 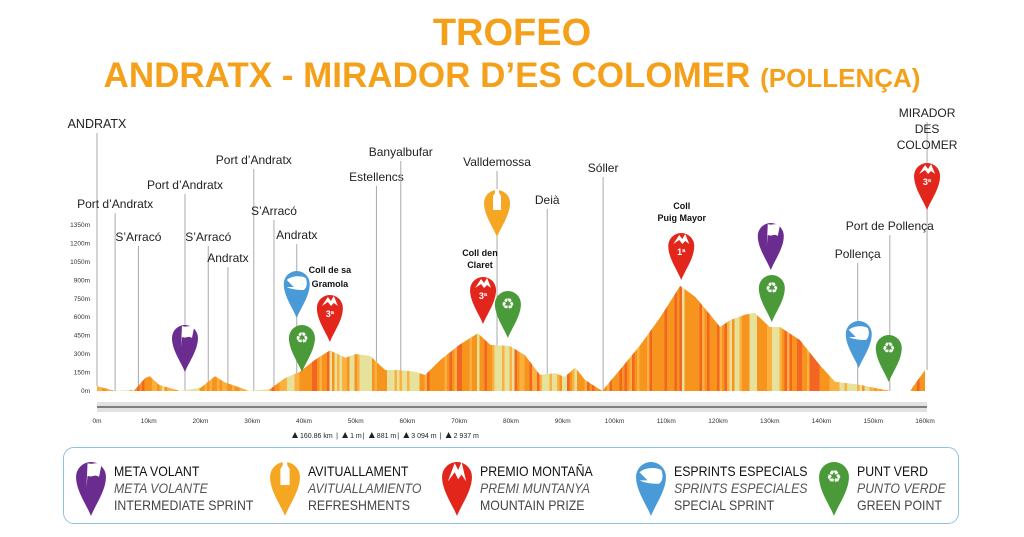 I want to click on stat-value: 881 m, so click(x=387, y=436).